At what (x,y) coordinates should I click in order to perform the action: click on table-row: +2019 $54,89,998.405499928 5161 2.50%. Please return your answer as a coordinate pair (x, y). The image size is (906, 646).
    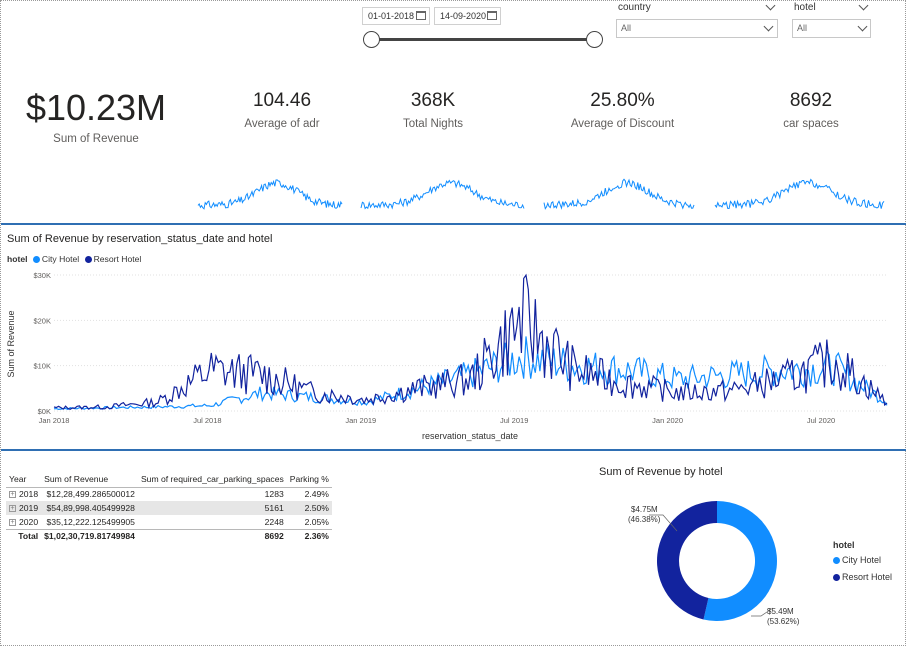
    Looking at the image, I should click on (169, 508).